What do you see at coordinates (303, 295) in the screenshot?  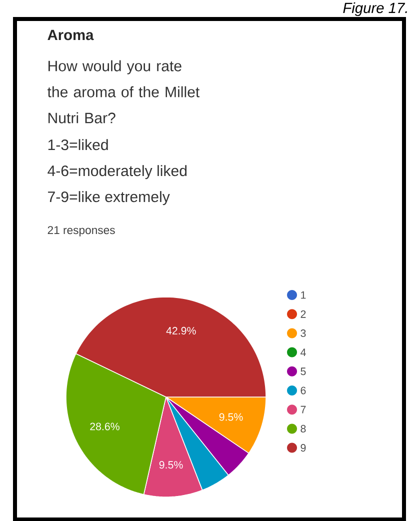 I see `legend-label: 1` at bounding box center [303, 295].